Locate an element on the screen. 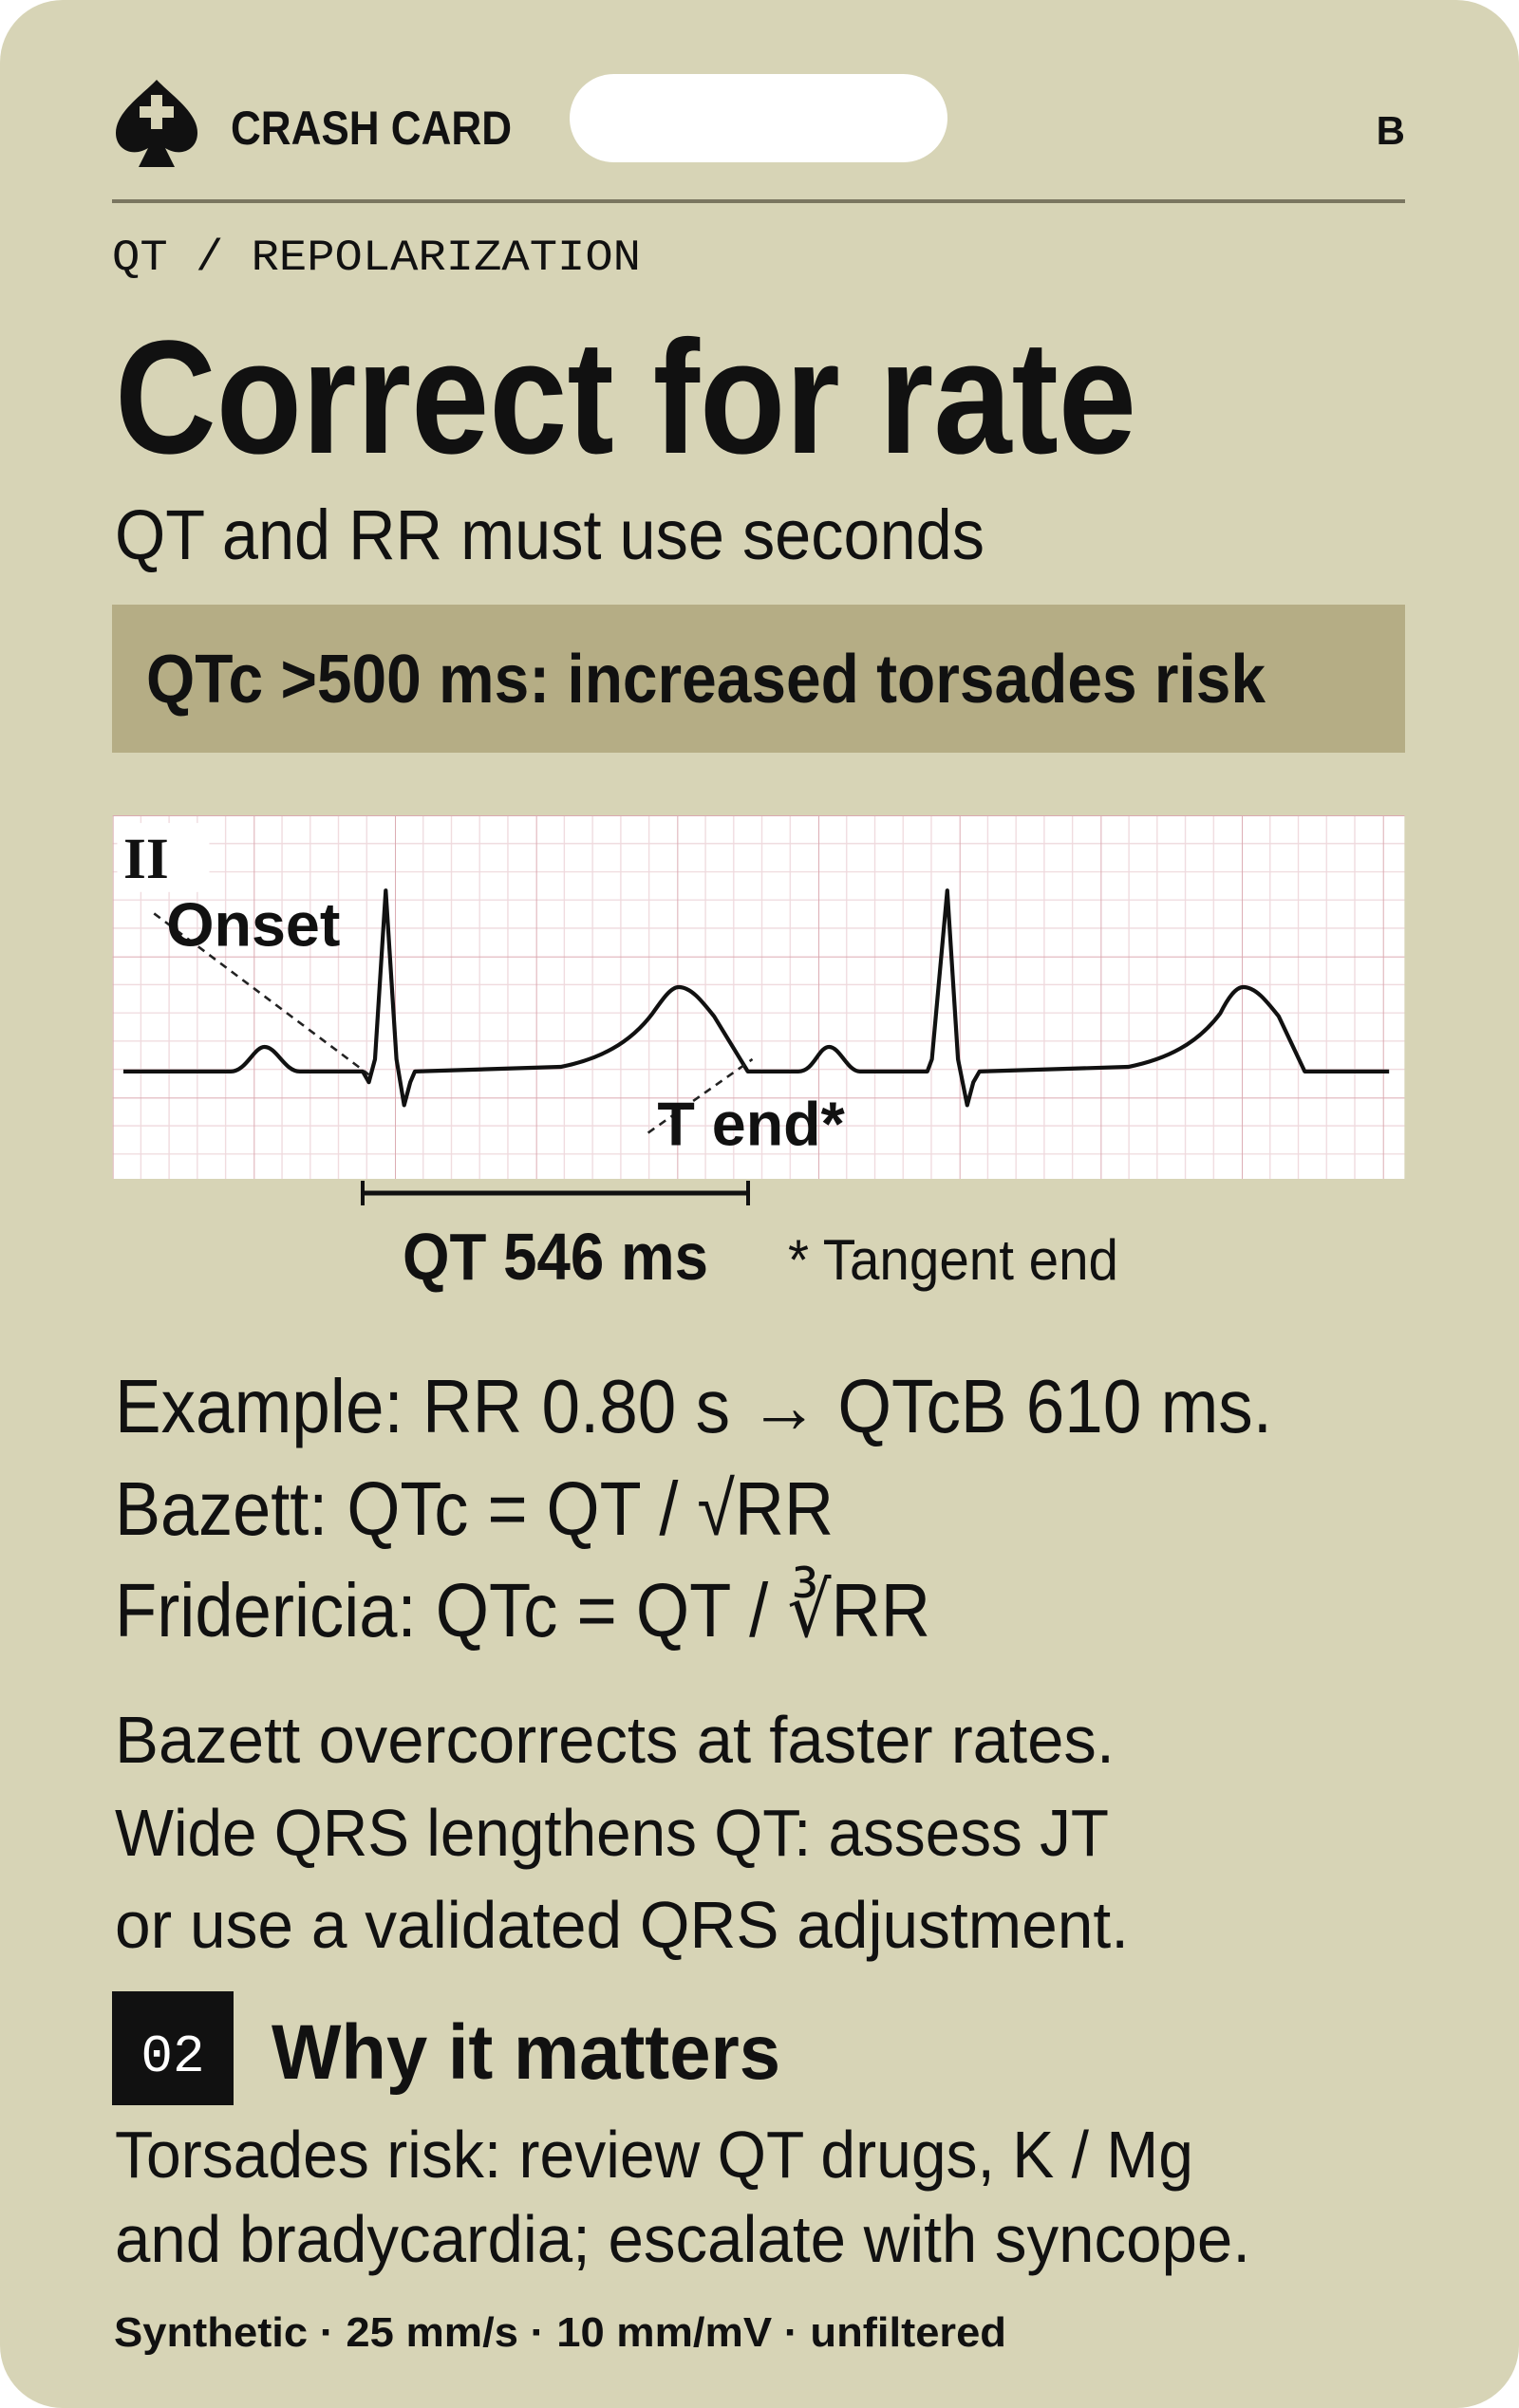 This screenshot has height=2408, width=1519. title: Correct for rate is located at coordinates (626, 398).